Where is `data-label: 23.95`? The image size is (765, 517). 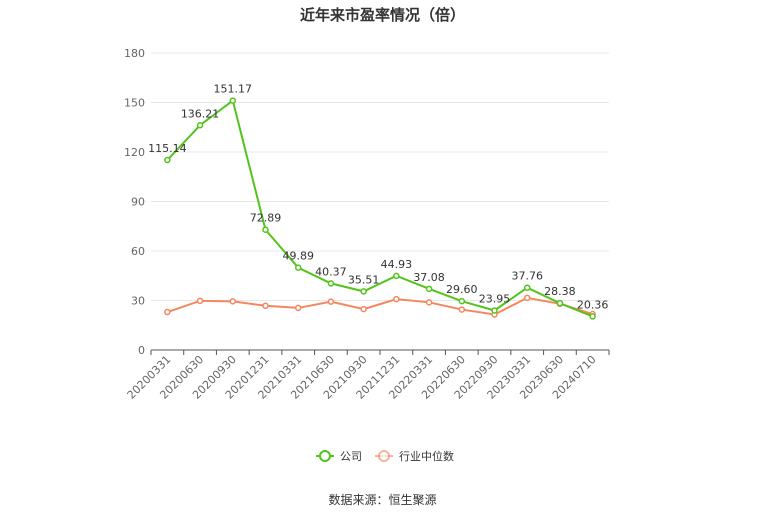 data-label: 23.95 is located at coordinates (495, 298).